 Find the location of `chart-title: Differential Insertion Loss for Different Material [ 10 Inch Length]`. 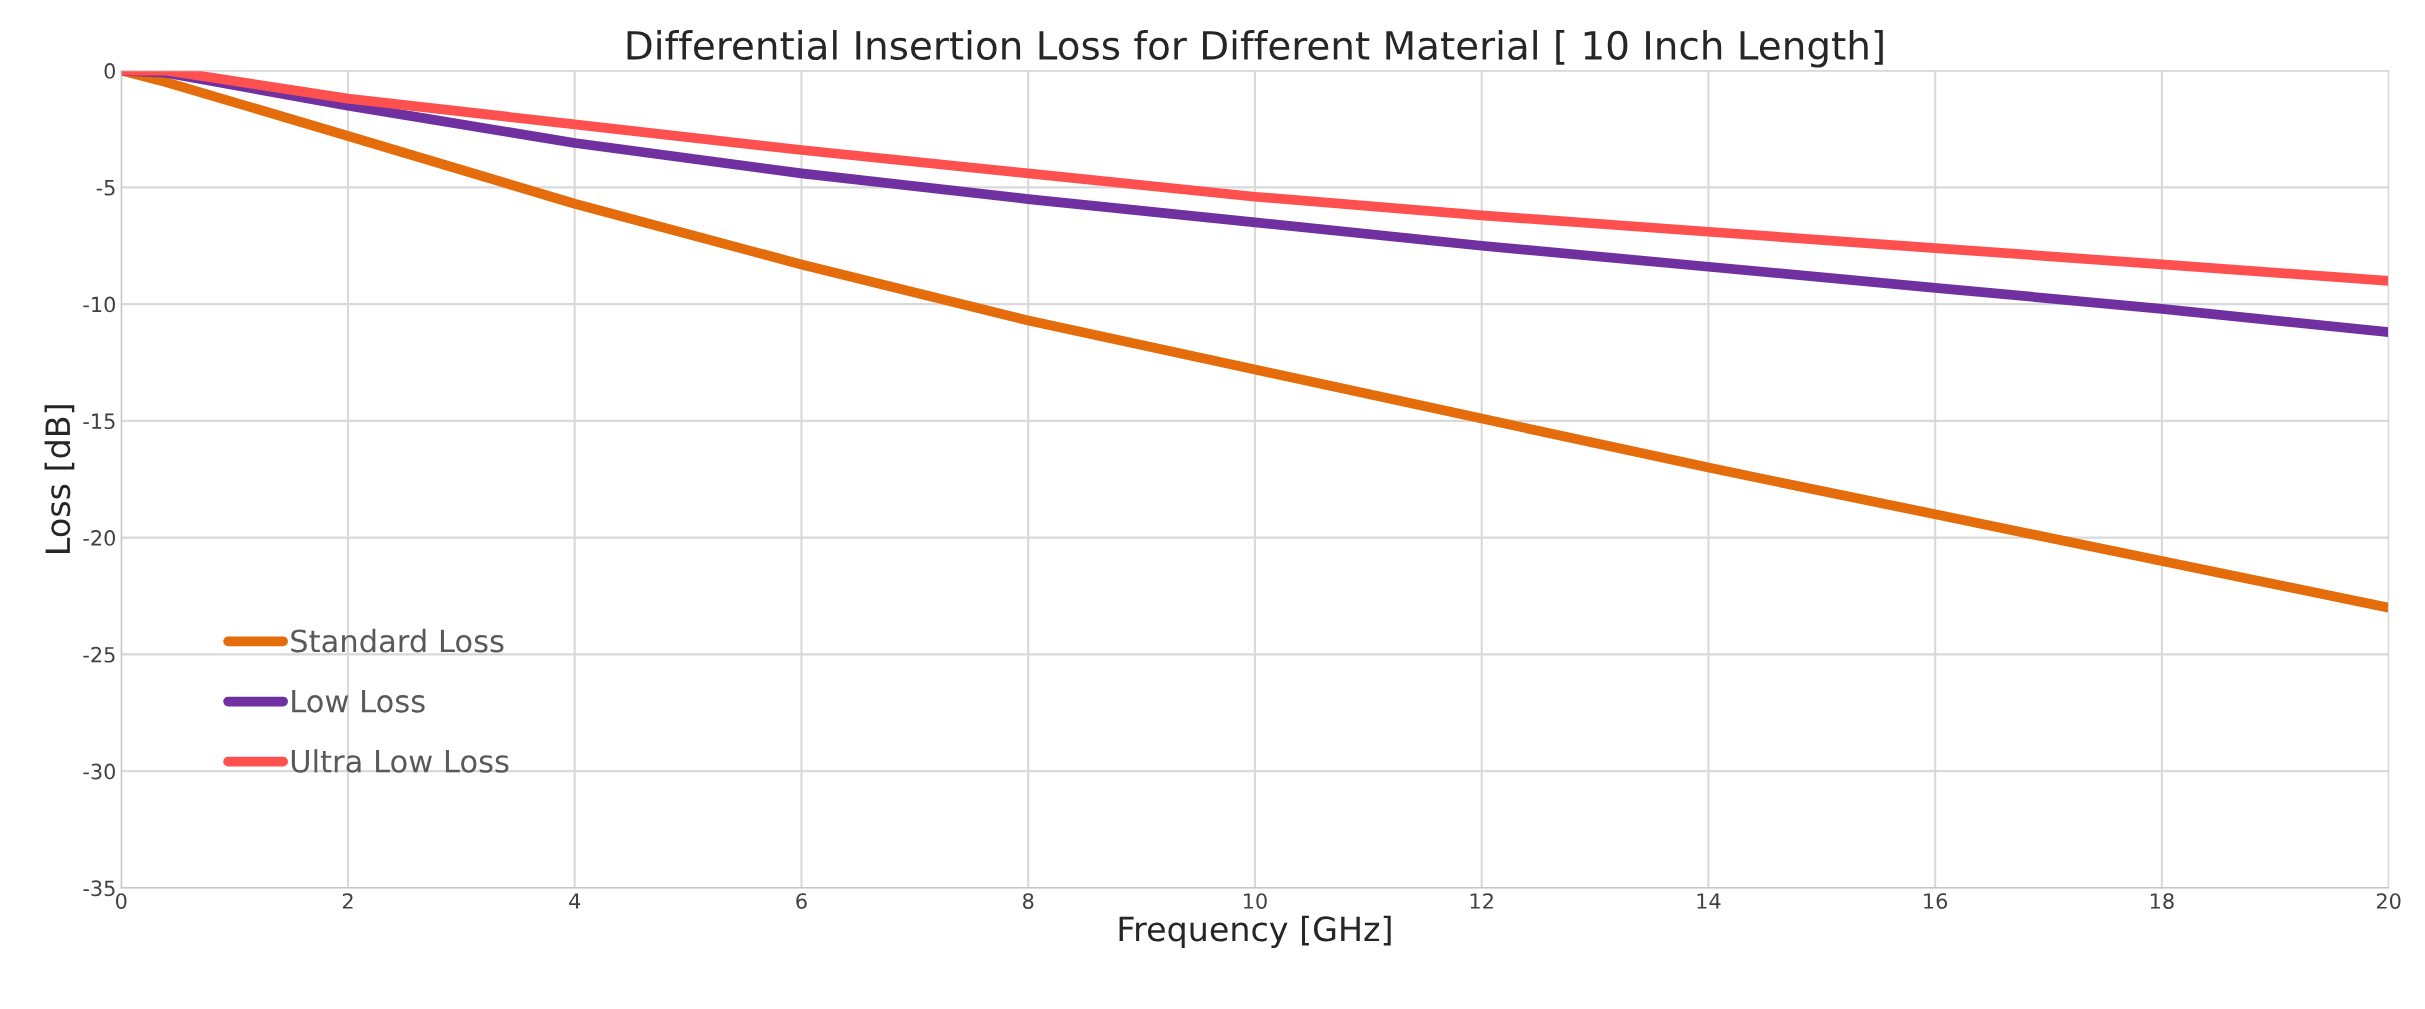

chart-title: Differential Insertion Loss for Different Material [ 10 Inch Length] is located at coordinates (1255, 48).